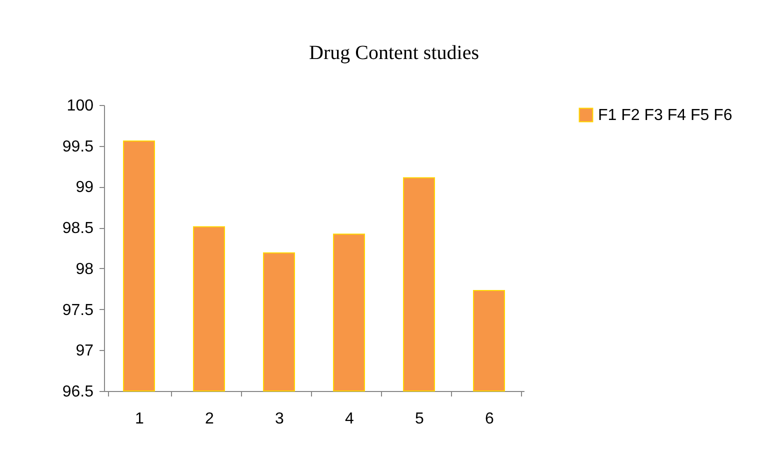  What do you see at coordinates (394, 53) in the screenshot?
I see `chart-title: Drug Content studies` at bounding box center [394, 53].